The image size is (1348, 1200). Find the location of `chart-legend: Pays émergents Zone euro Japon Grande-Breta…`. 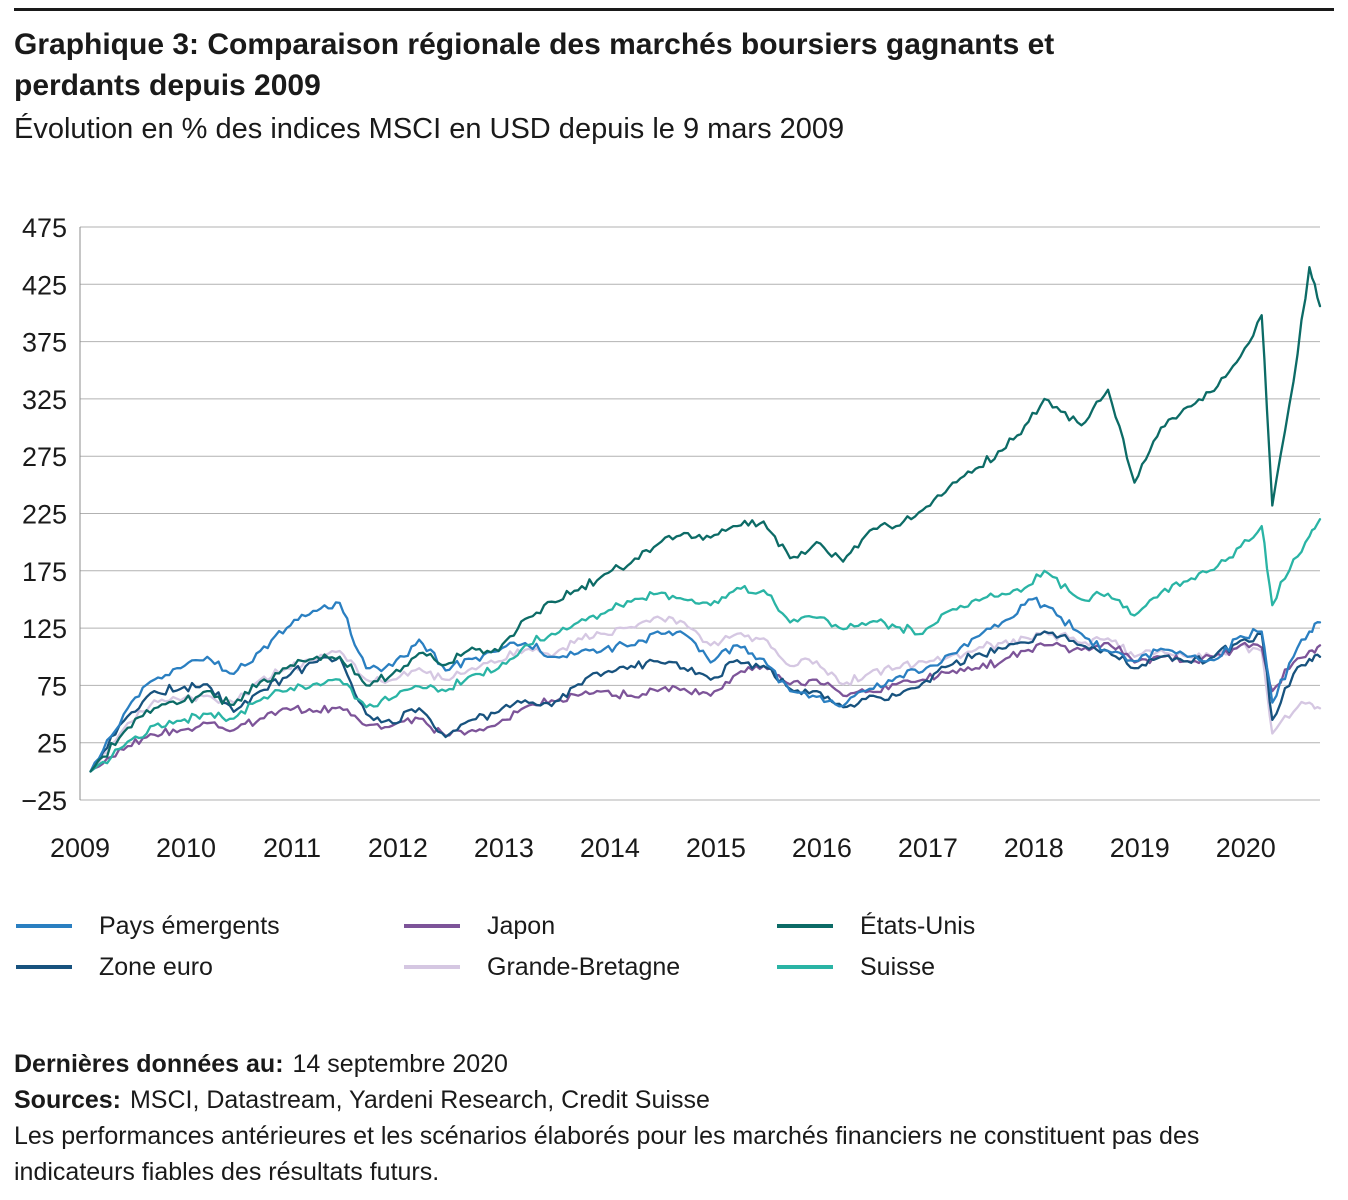

chart-legend: Pays émergents Zone euro Japon Grande-Breta… is located at coordinates (674, 952).